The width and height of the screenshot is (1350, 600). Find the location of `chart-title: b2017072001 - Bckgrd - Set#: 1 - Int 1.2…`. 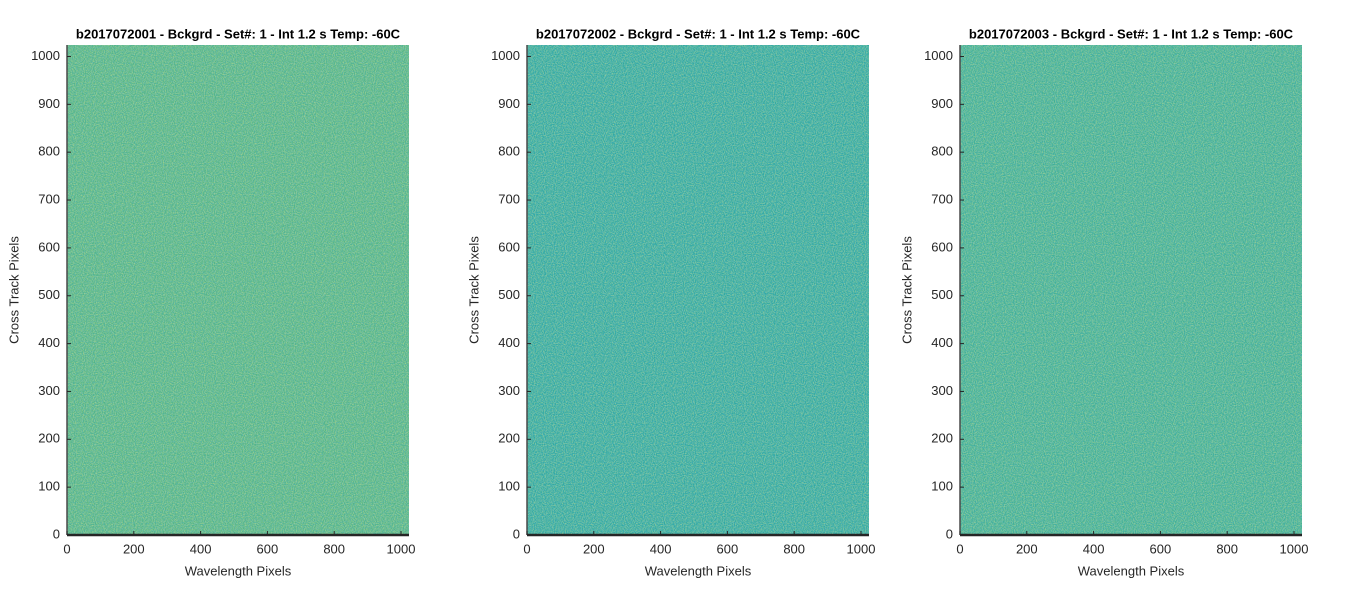

chart-title: b2017072001 - Bckgrd - Set#: 1 - Int 1.2… is located at coordinates (238, 33).